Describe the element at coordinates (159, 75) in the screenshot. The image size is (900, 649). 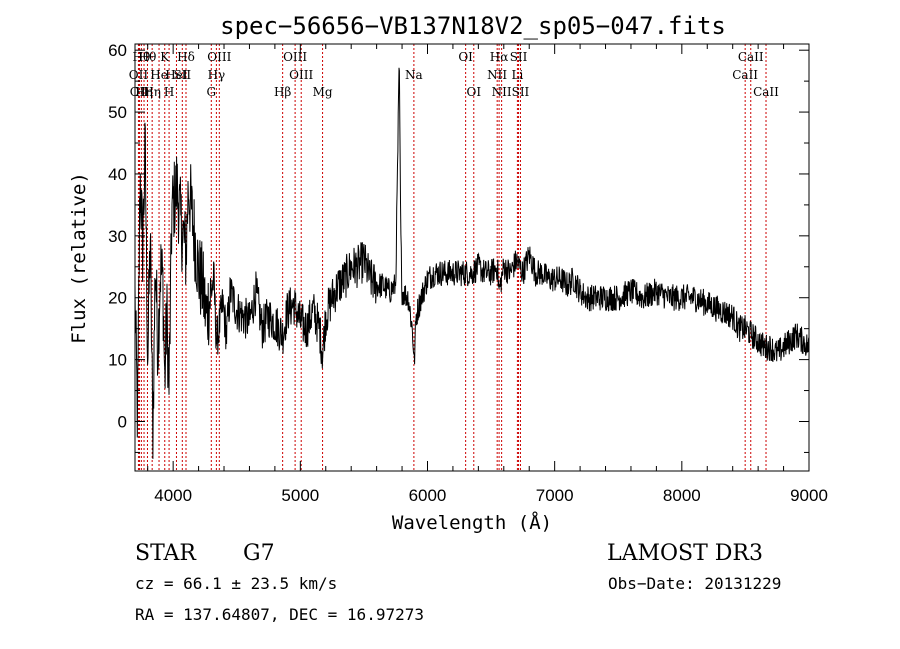
I see `line-marker-label: He` at that location.